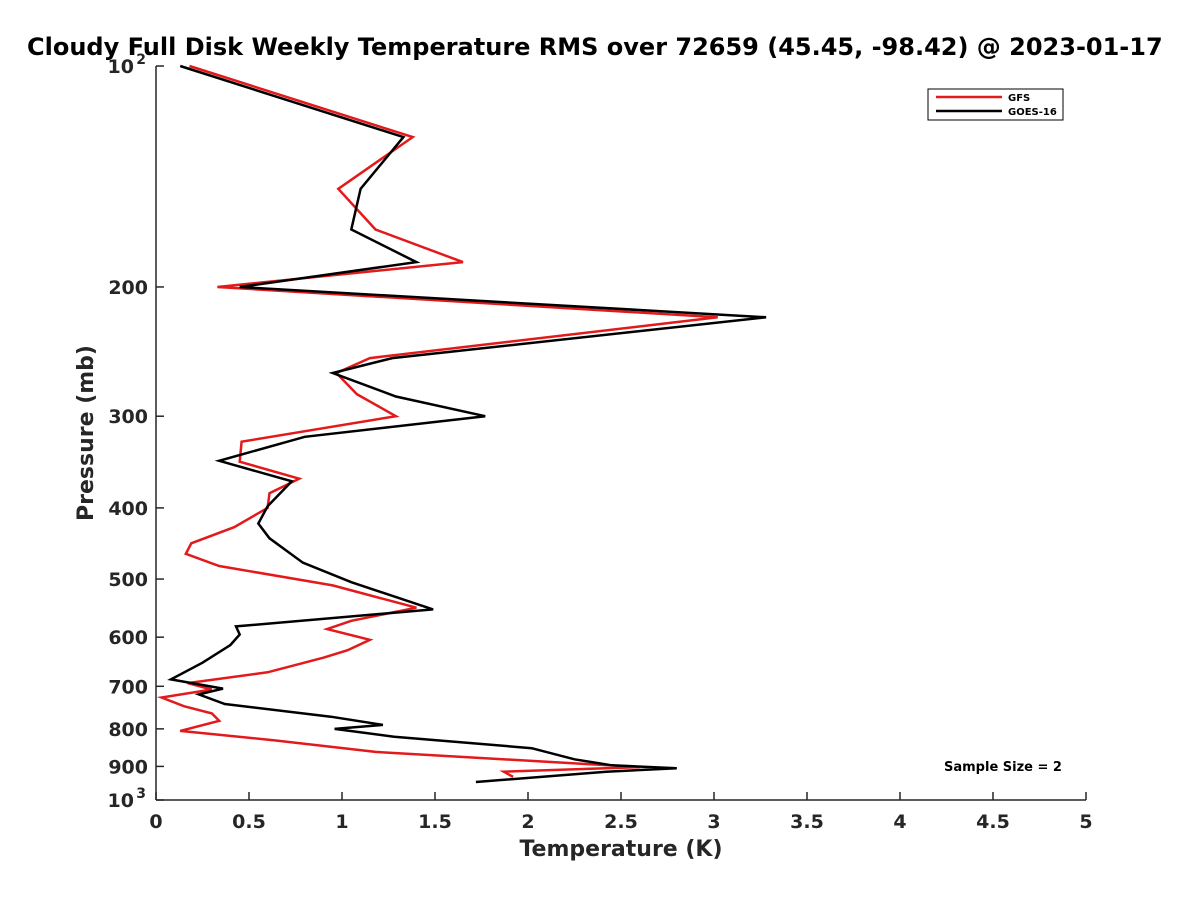  I want to click on x-tick-label: 3, so click(713, 822).